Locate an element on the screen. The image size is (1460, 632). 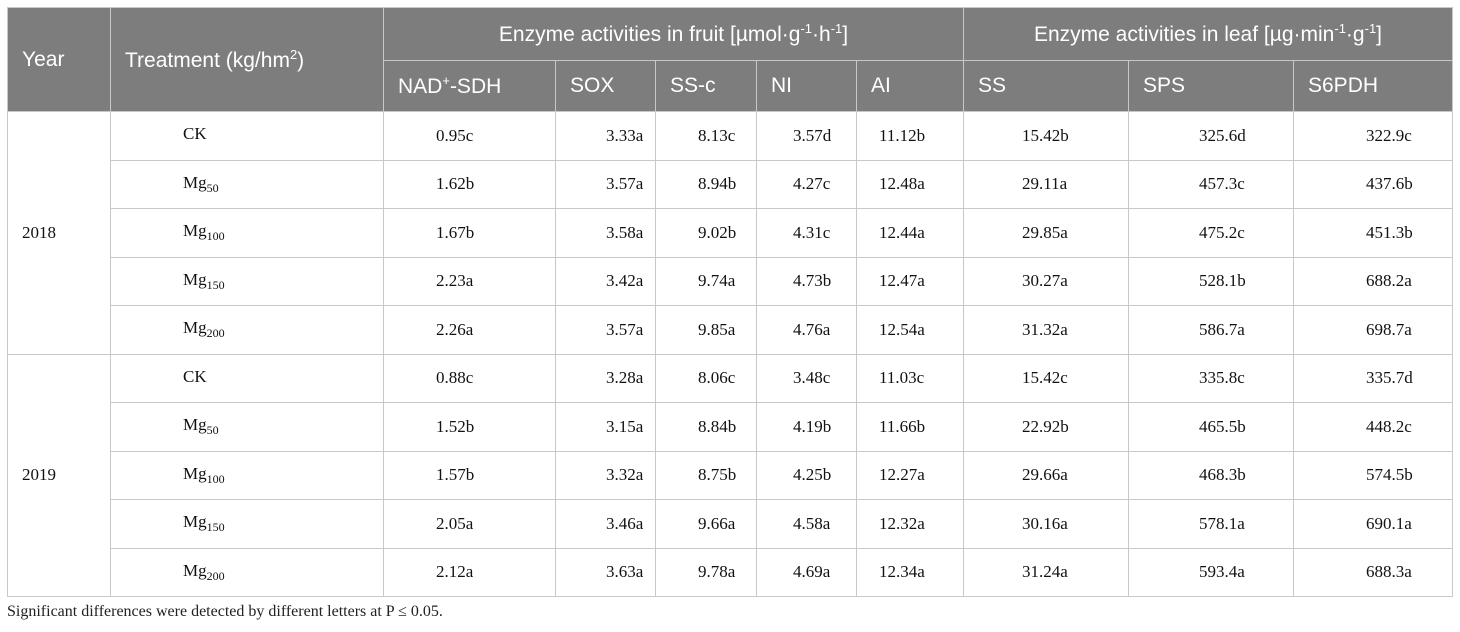
value-cell-sox: 3.58a is located at coordinates (605, 233).